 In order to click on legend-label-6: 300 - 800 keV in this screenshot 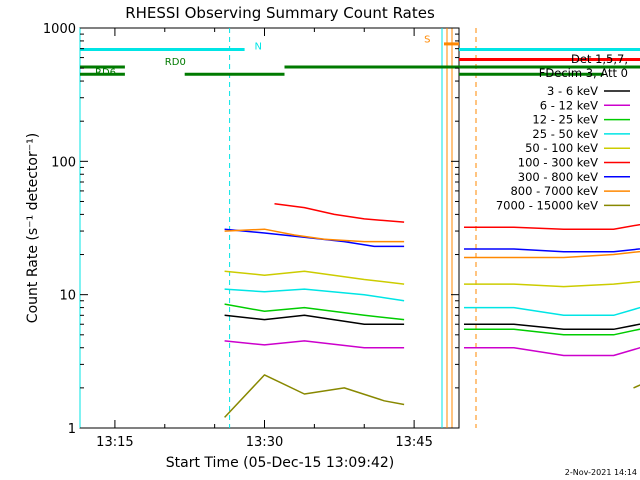, I will do `click(558, 177)`.